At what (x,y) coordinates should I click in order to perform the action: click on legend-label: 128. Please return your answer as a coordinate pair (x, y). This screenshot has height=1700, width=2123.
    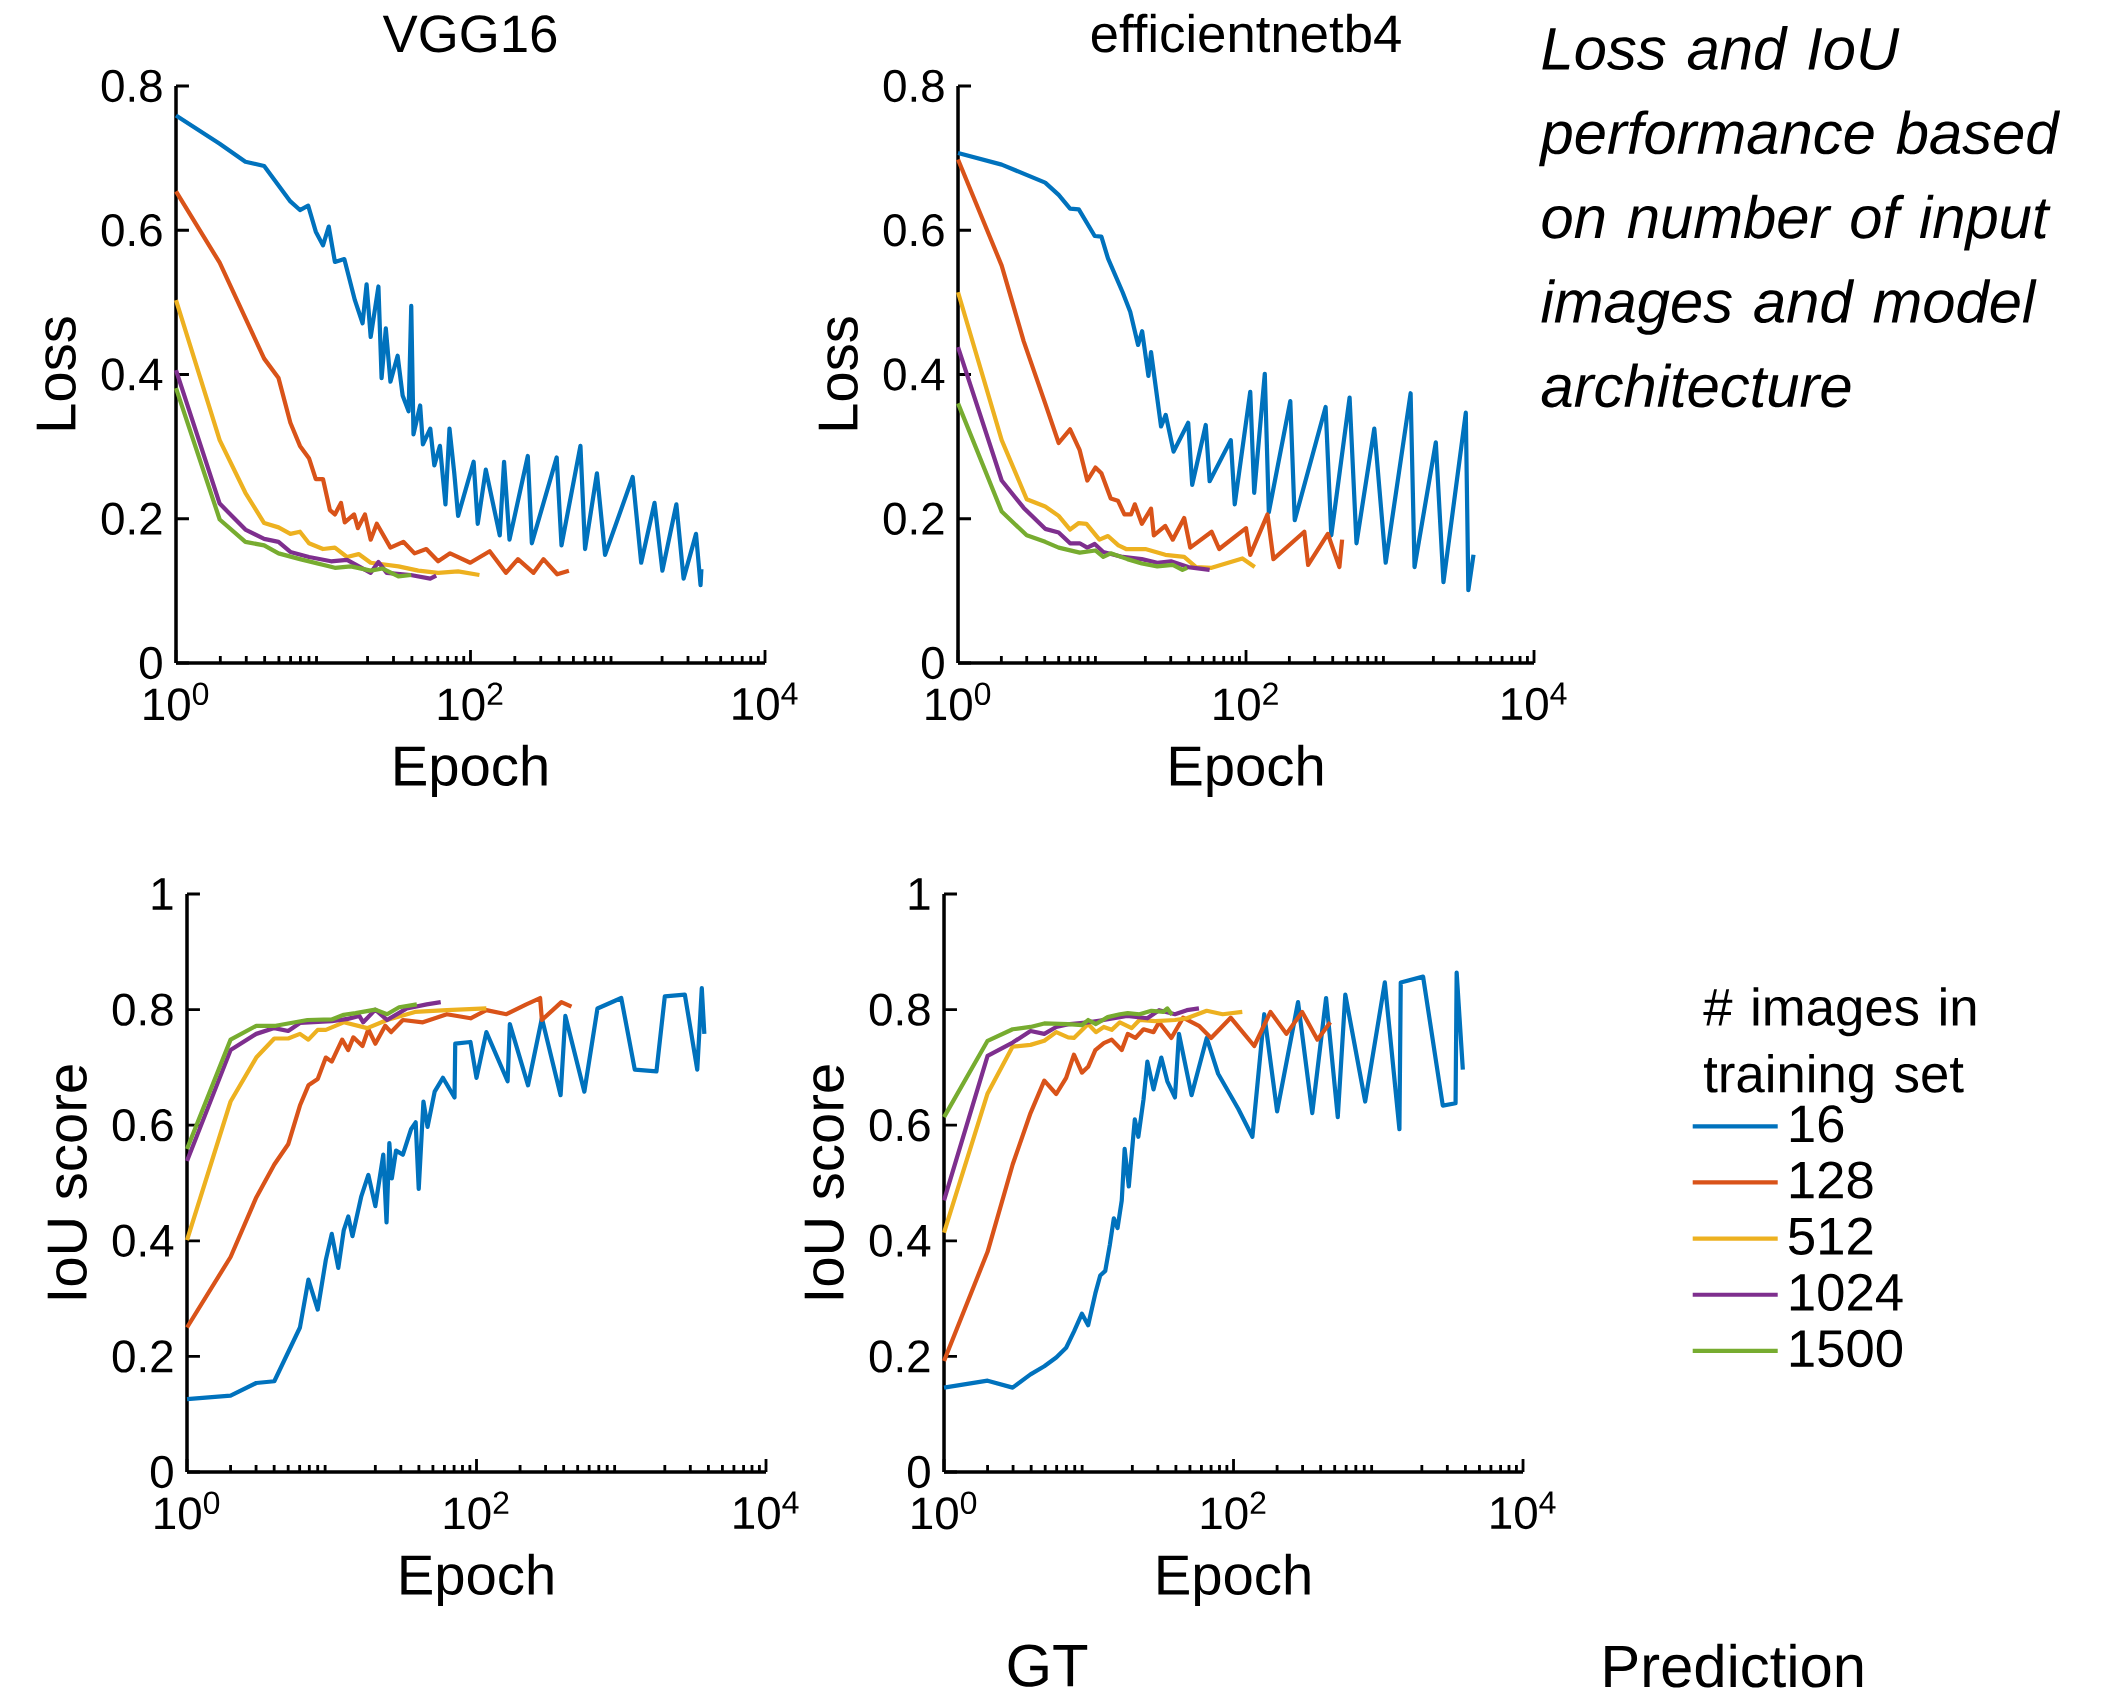
    Looking at the image, I should click on (1831, 1180).